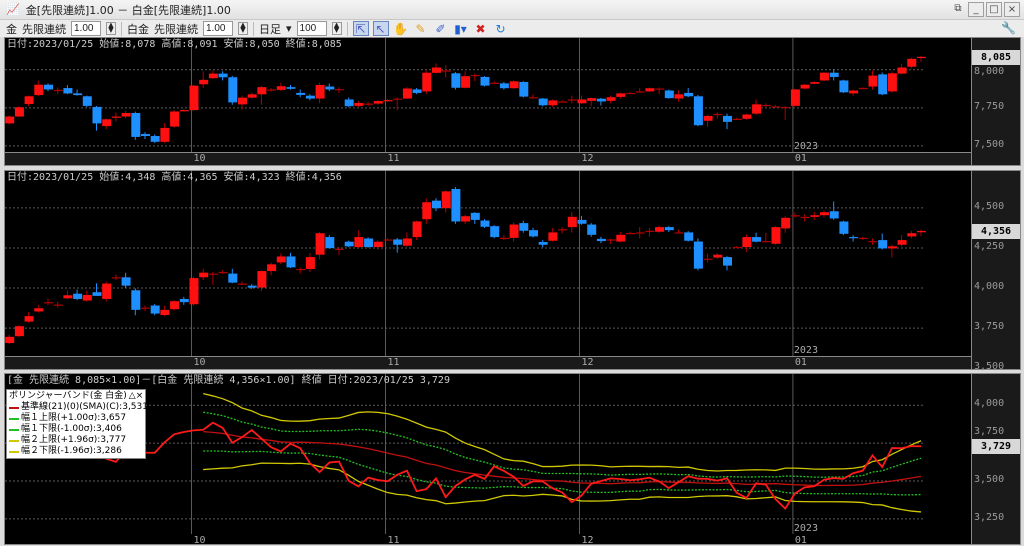 Image resolution: width=1024 pixels, height=546 pixels. Describe the element at coordinates (1012, 9) in the screenshot. I see `close-button: ×` at that location.